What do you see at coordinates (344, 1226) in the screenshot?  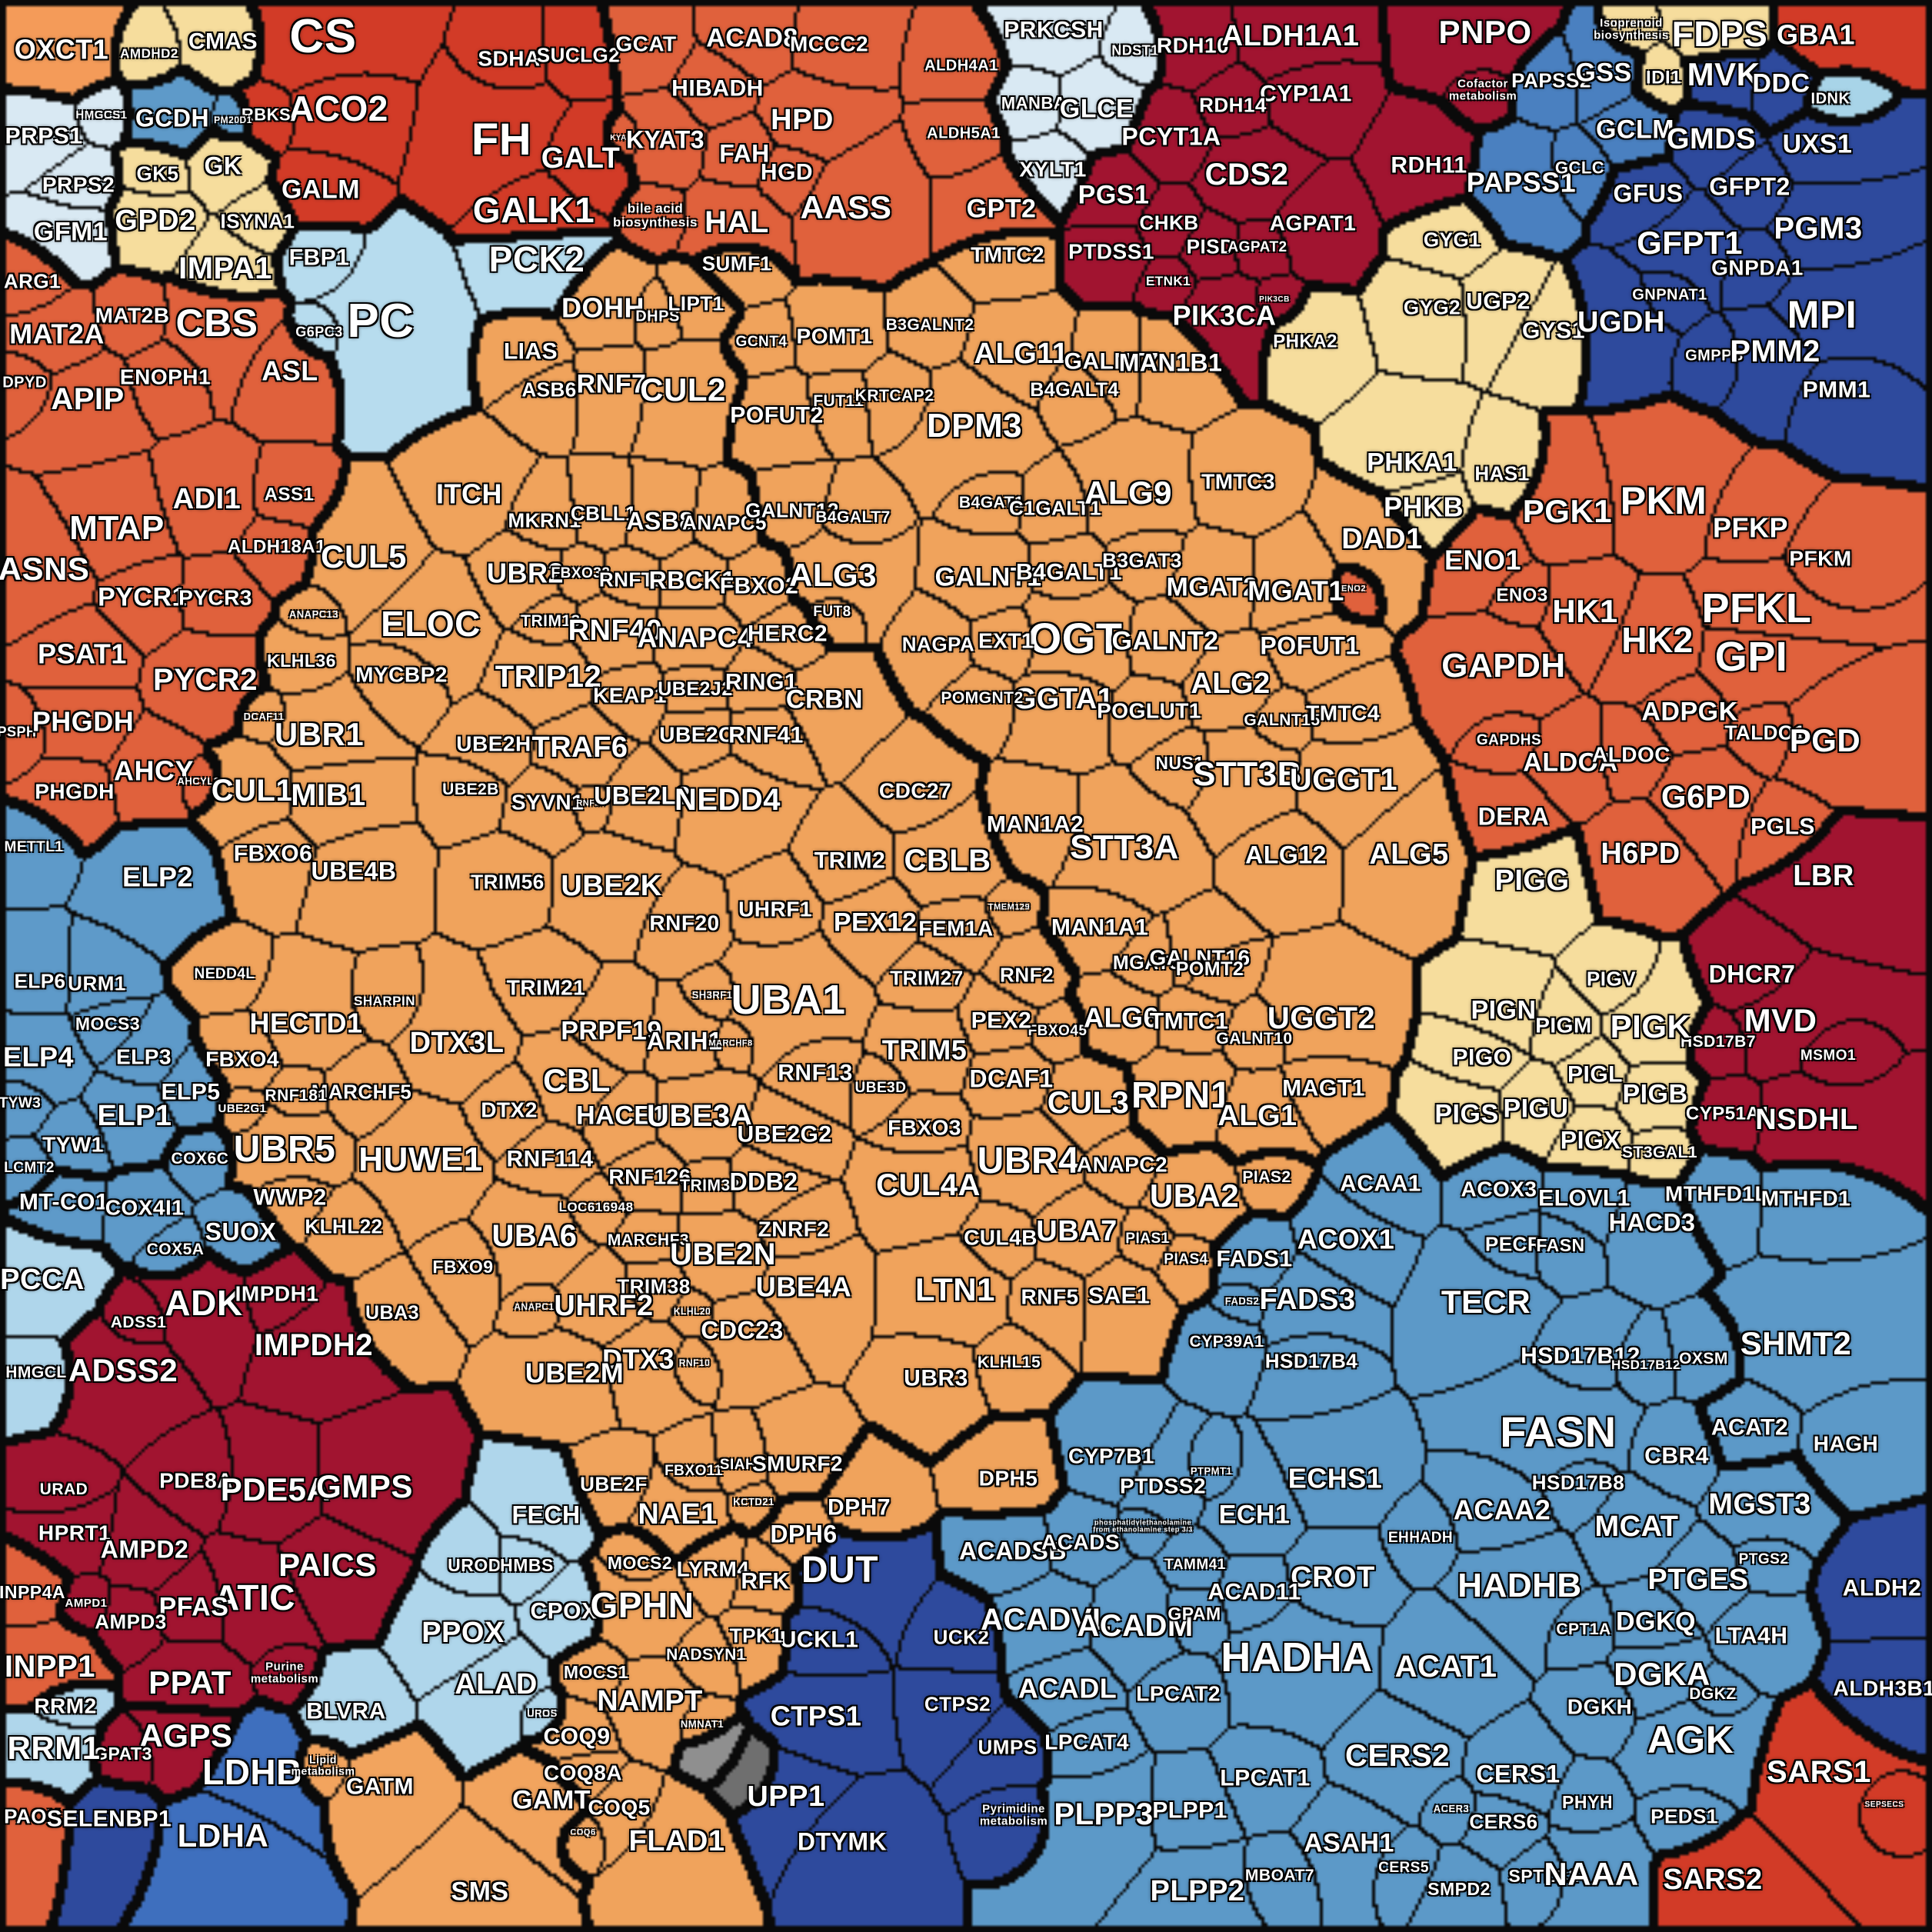 I see `cell-label: KLHL22` at bounding box center [344, 1226].